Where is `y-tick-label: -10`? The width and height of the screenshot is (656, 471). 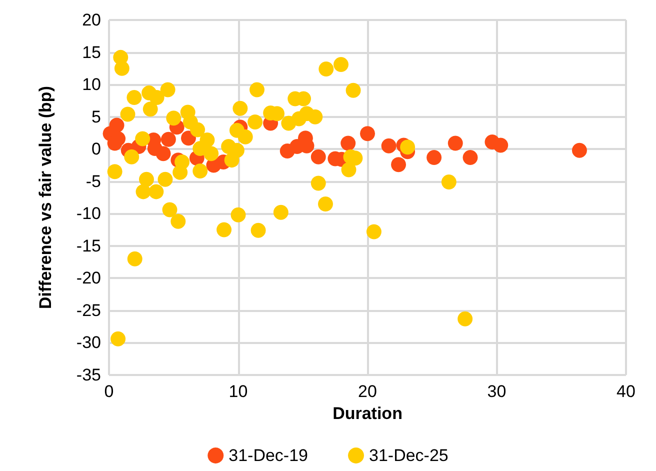 y-tick-label: -10 is located at coordinates (88, 214).